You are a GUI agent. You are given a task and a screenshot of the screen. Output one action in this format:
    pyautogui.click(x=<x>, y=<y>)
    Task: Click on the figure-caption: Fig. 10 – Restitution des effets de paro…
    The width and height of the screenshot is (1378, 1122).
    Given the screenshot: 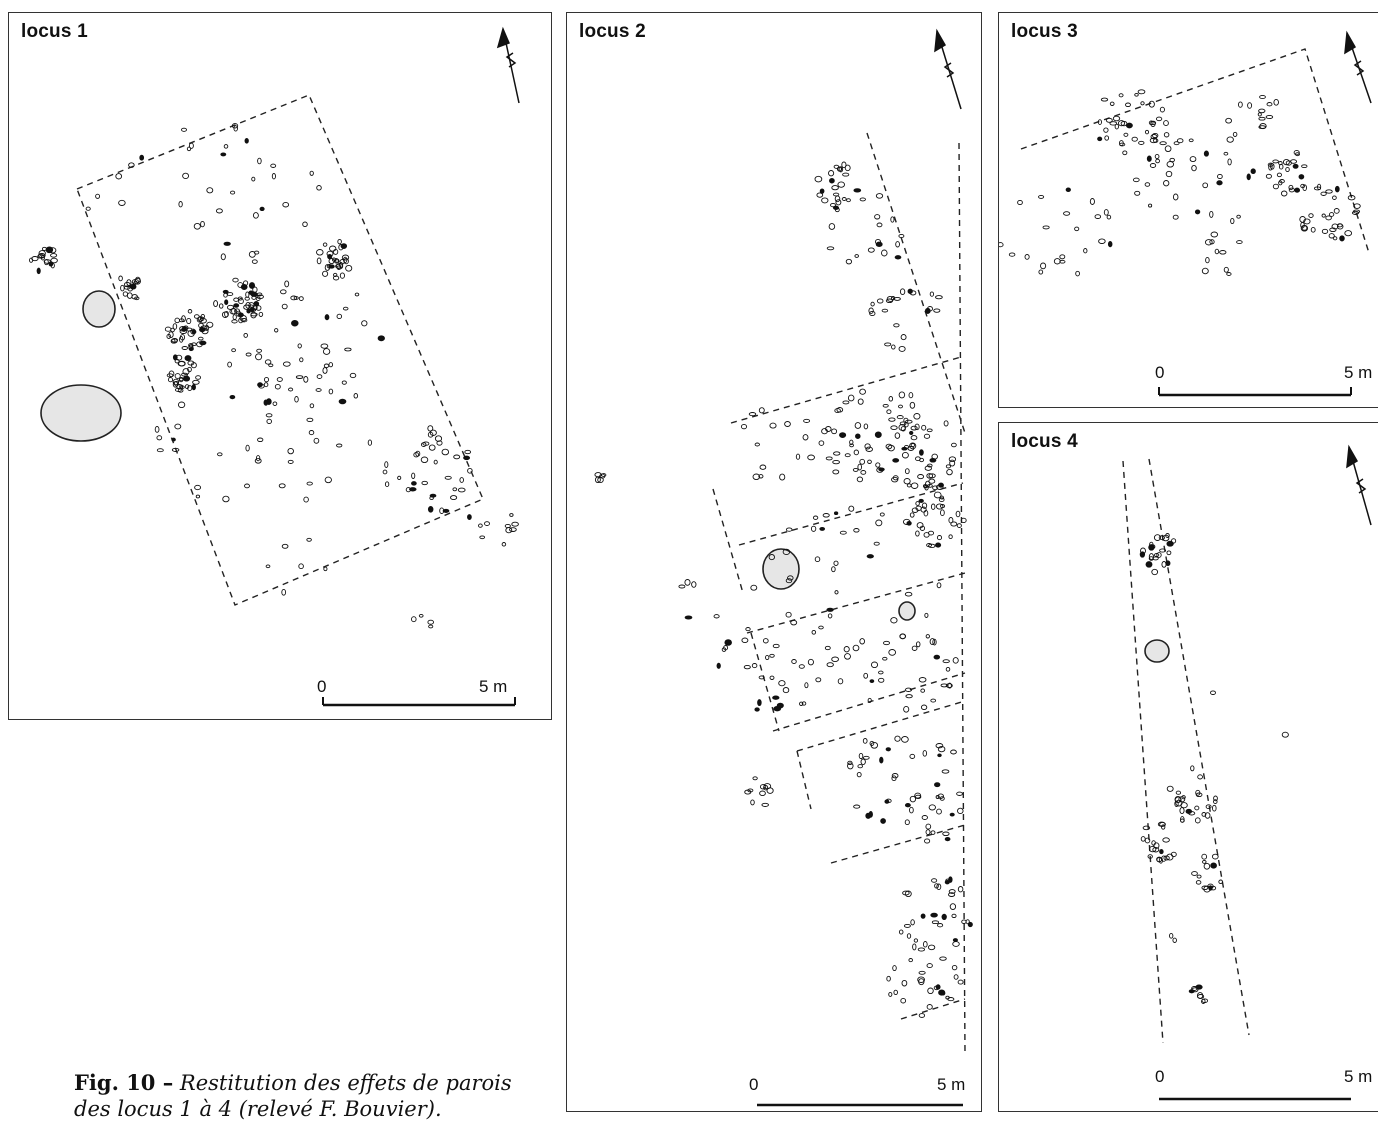 What is the action you would take?
    pyautogui.click(x=314, y=1096)
    